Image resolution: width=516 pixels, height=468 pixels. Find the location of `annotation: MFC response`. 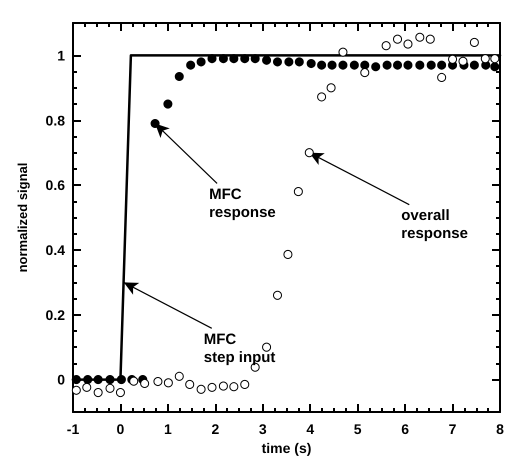

annotation: MFC response is located at coordinates (242, 203).